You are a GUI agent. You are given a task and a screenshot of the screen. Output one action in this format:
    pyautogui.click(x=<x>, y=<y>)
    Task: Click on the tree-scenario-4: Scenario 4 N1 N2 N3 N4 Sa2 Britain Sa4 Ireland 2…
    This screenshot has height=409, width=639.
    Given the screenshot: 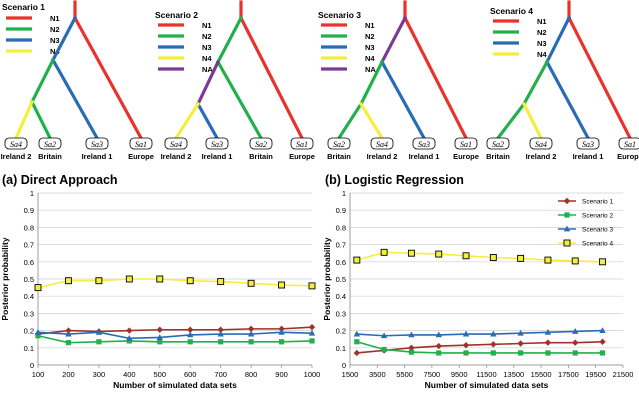 What is the action you would take?
    pyautogui.click(x=562, y=80)
    